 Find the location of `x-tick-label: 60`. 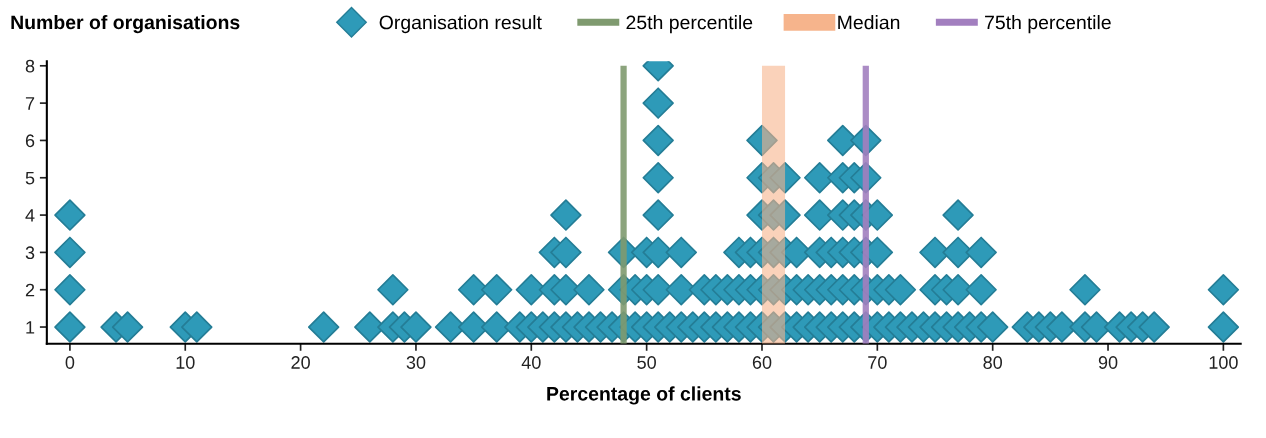

x-tick-label: 60 is located at coordinates (762, 362).